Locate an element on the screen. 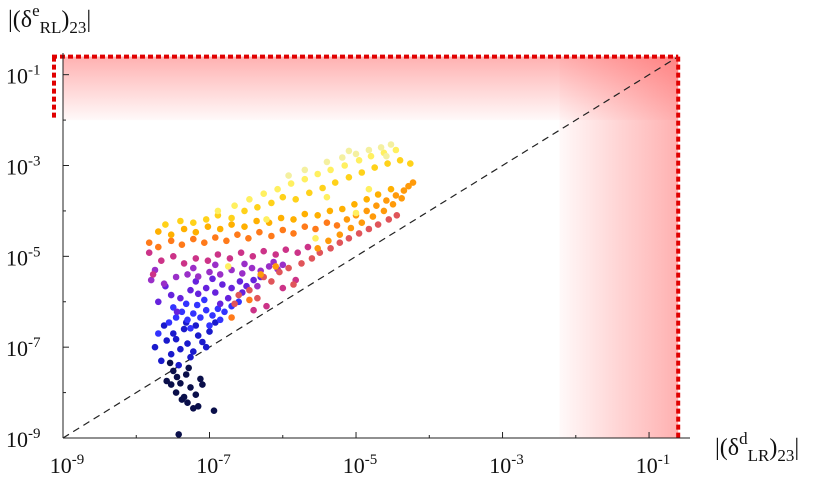 Image resolution: width=830 pixels, height=481 pixels. x-tick-label: 10⁻¹ is located at coordinates (653, 465).